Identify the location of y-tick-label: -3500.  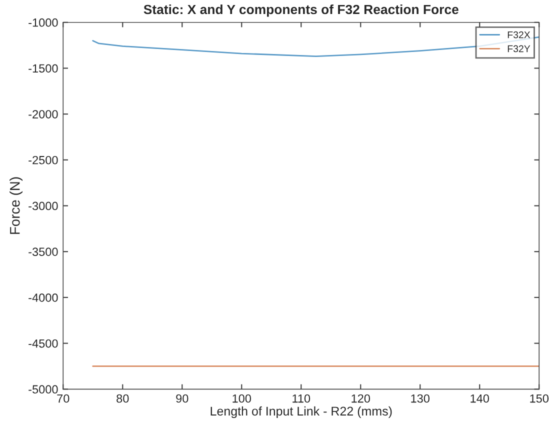
(43, 252).